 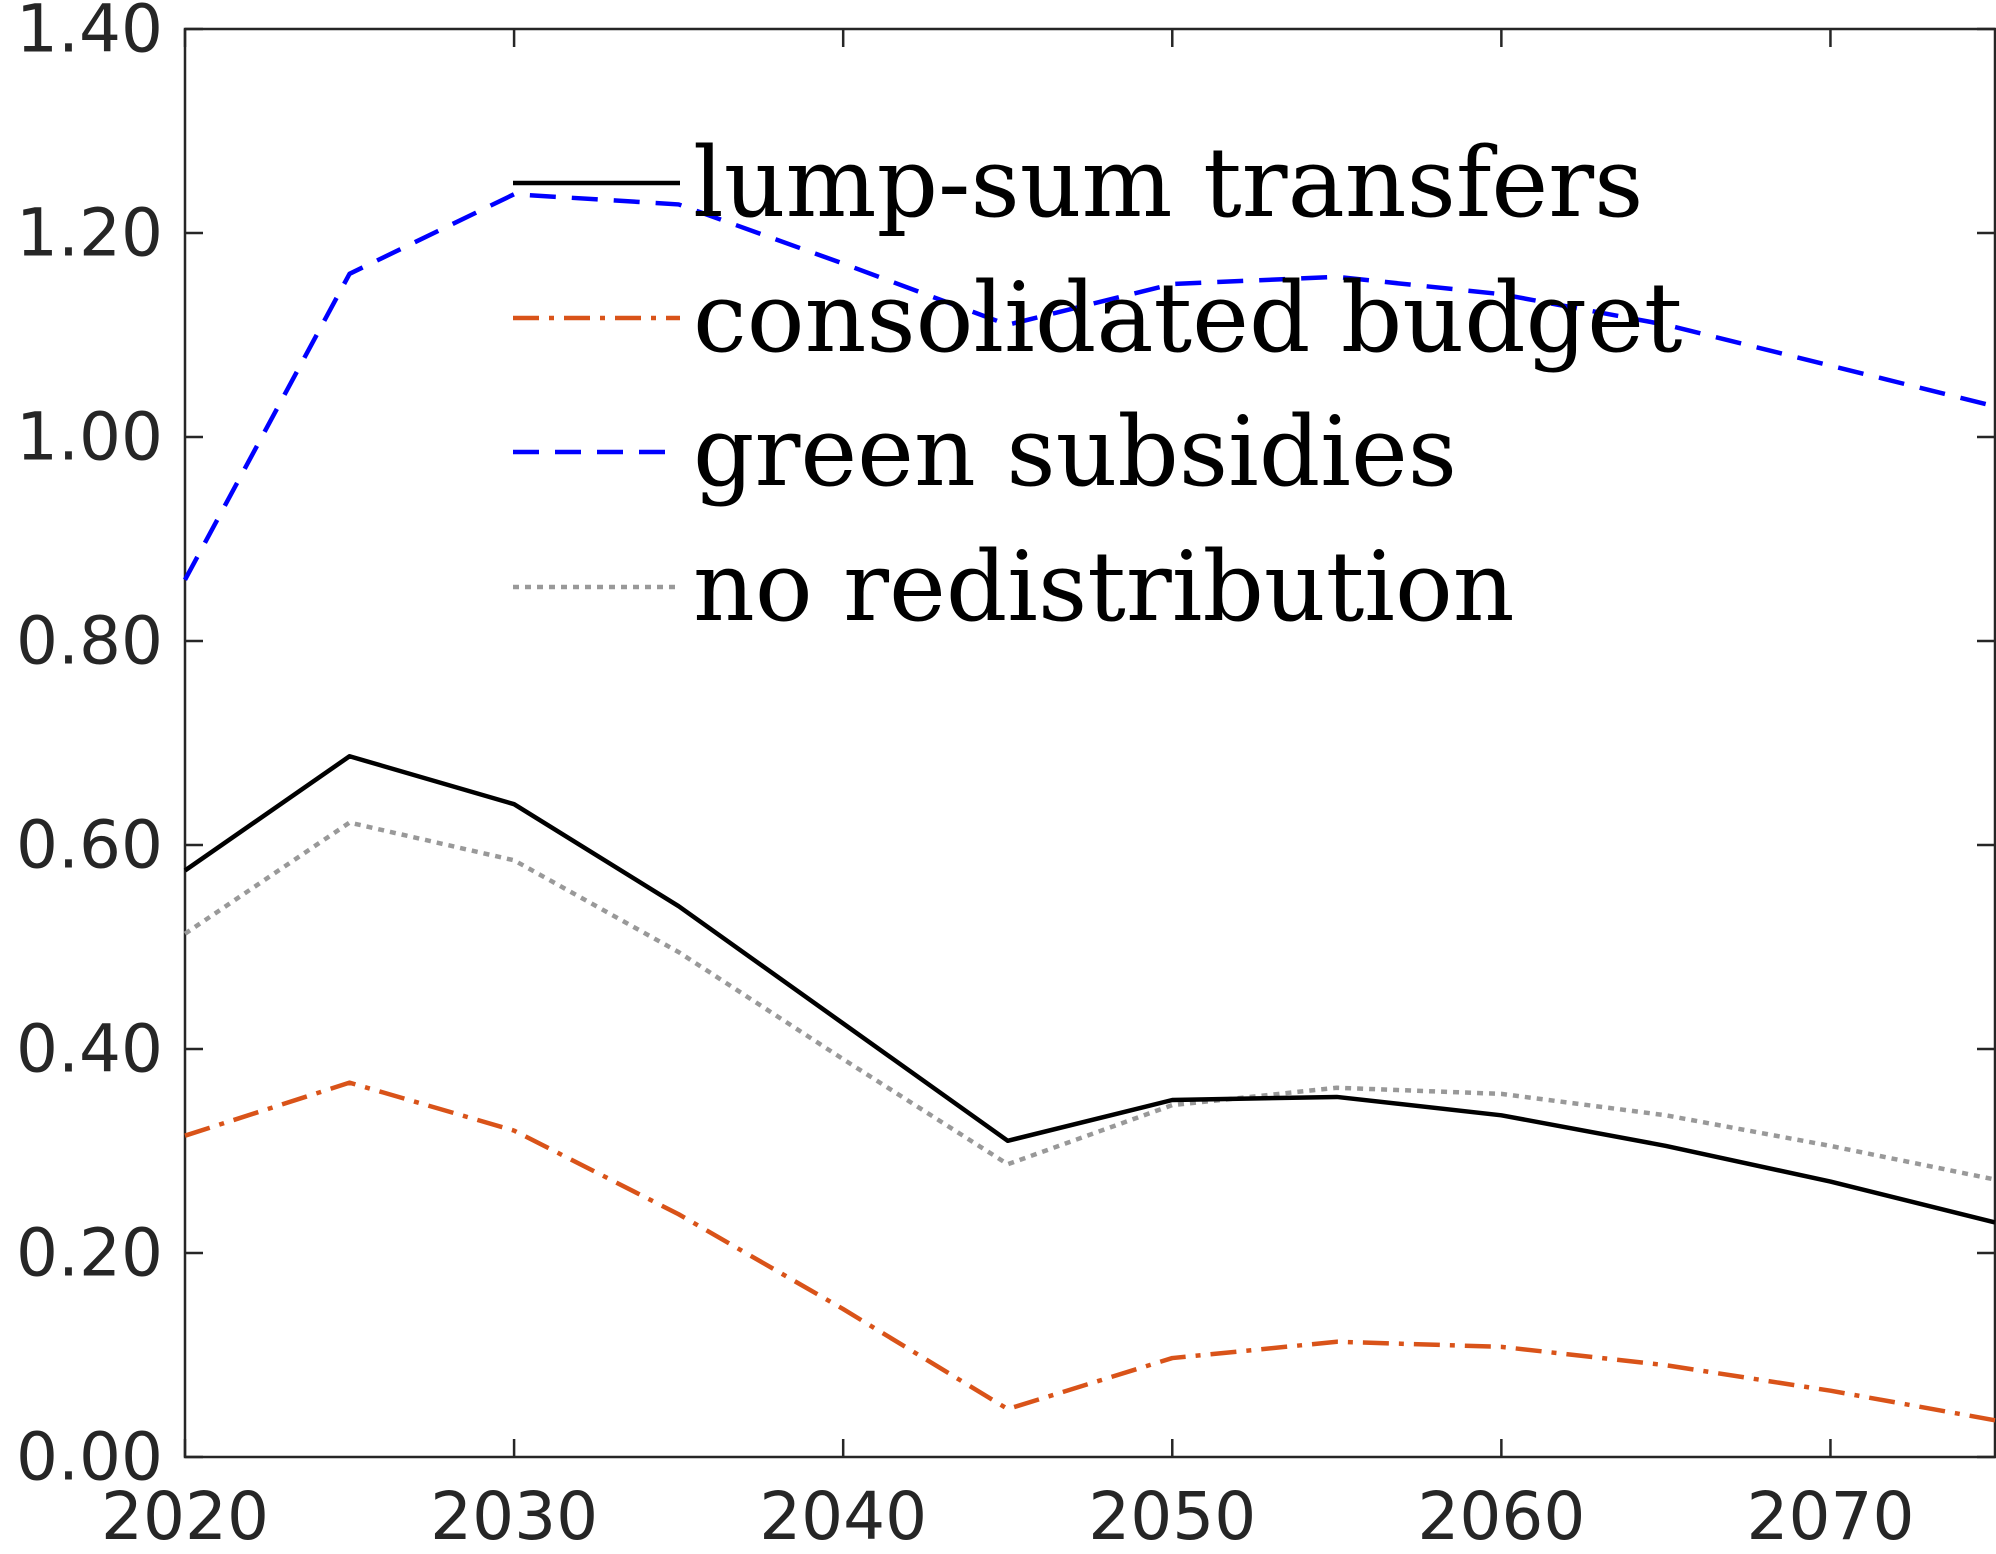 I want to click on y-tick-label: 0.60, so click(x=89, y=845).